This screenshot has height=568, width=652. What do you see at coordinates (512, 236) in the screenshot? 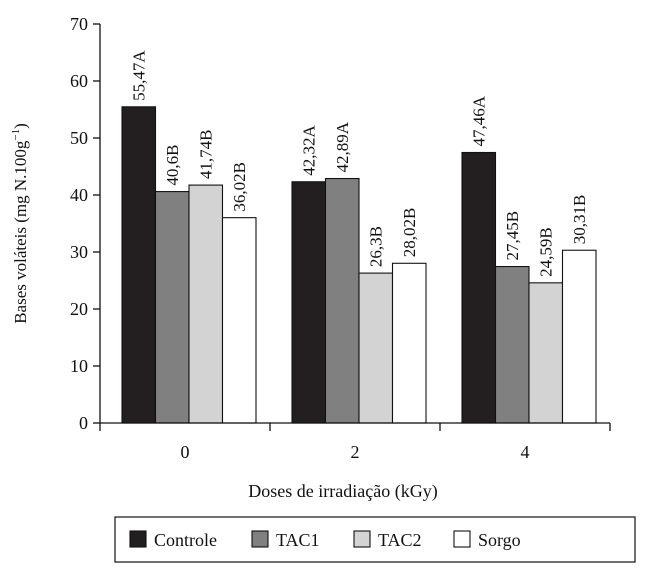
I see `bar-data-label: 27,45B` at bounding box center [512, 236].